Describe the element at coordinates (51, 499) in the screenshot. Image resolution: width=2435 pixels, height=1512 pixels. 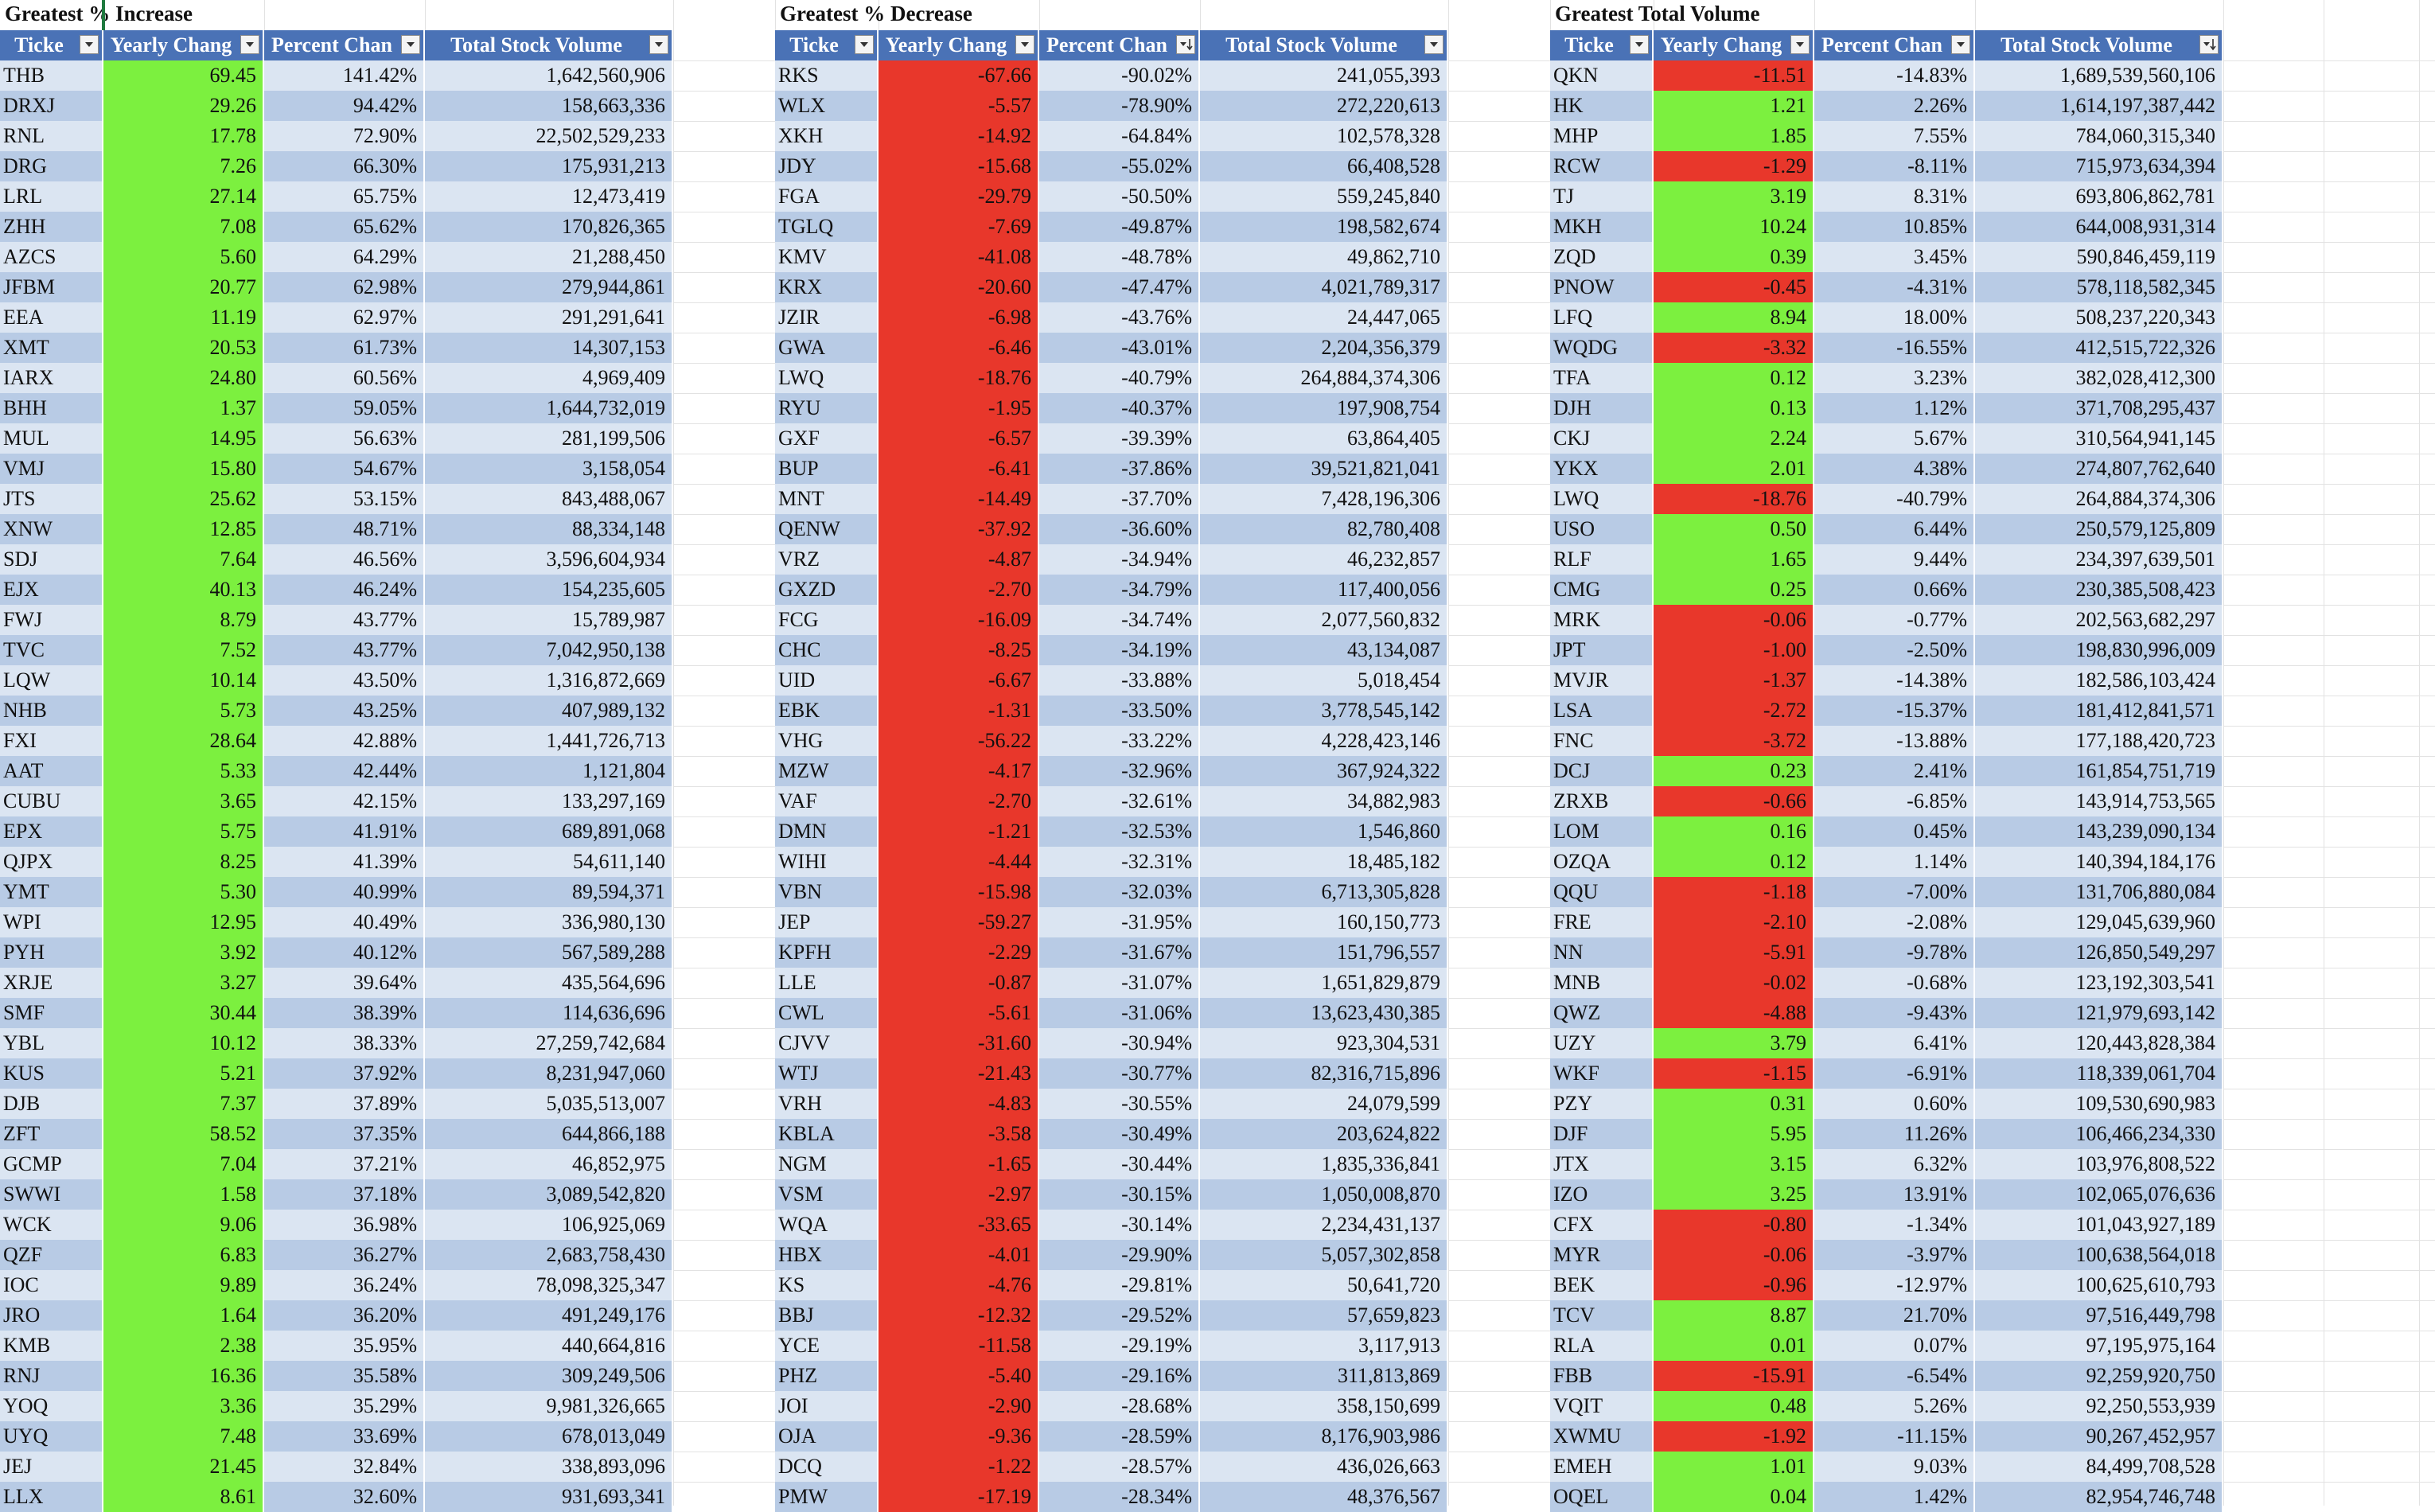
I see `ticker-cell: JTS` at that location.